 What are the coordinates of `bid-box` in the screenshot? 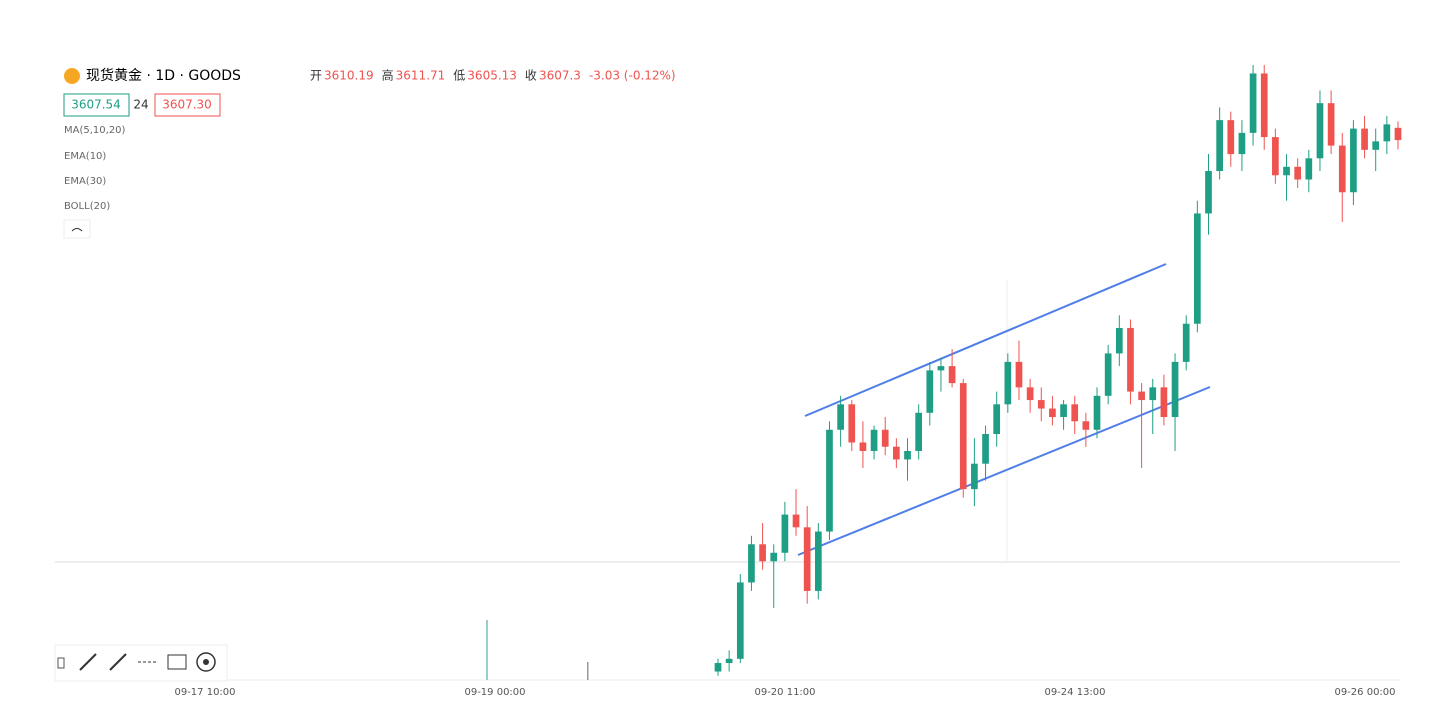 It's located at (96, 105).